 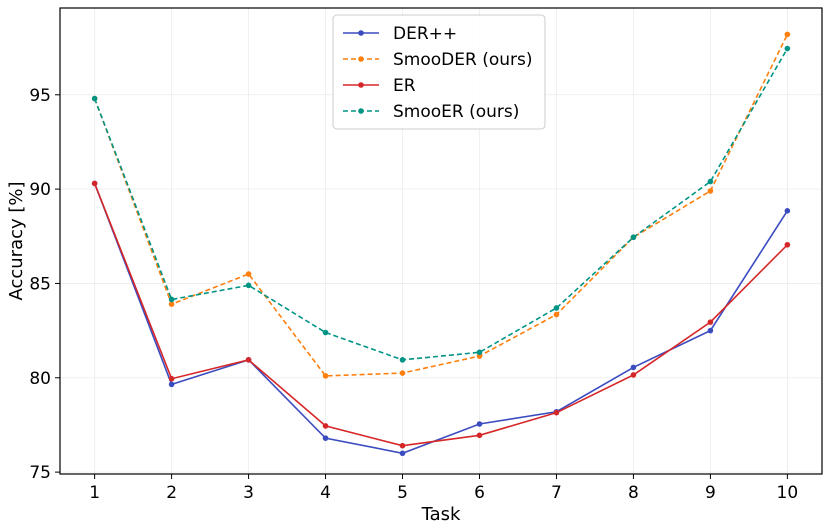 I want to click on x-tick-label: 2, so click(x=171, y=493).